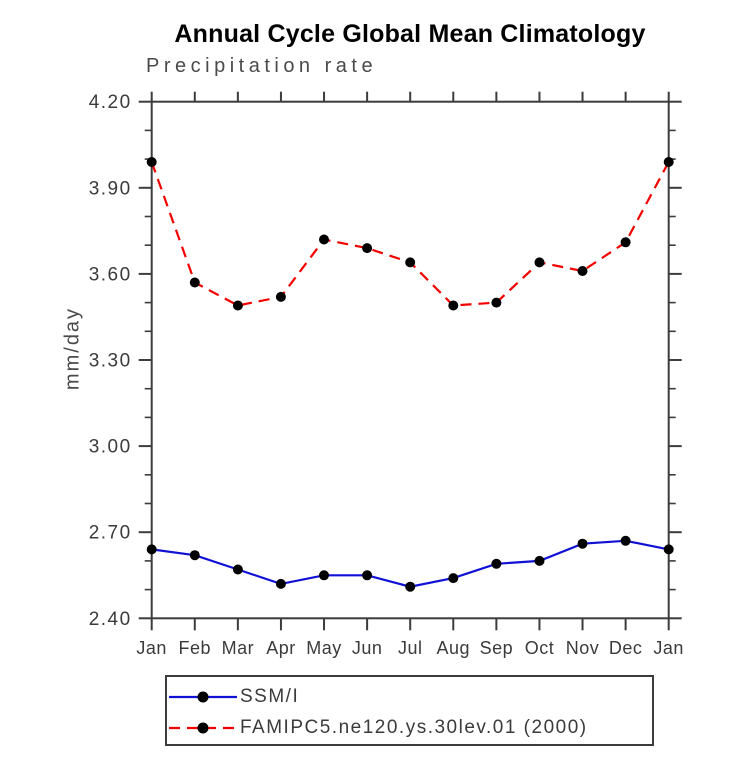  What do you see at coordinates (110, 274) in the screenshot?
I see `y-tick-label: 3.60` at bounding box center [110, 274].